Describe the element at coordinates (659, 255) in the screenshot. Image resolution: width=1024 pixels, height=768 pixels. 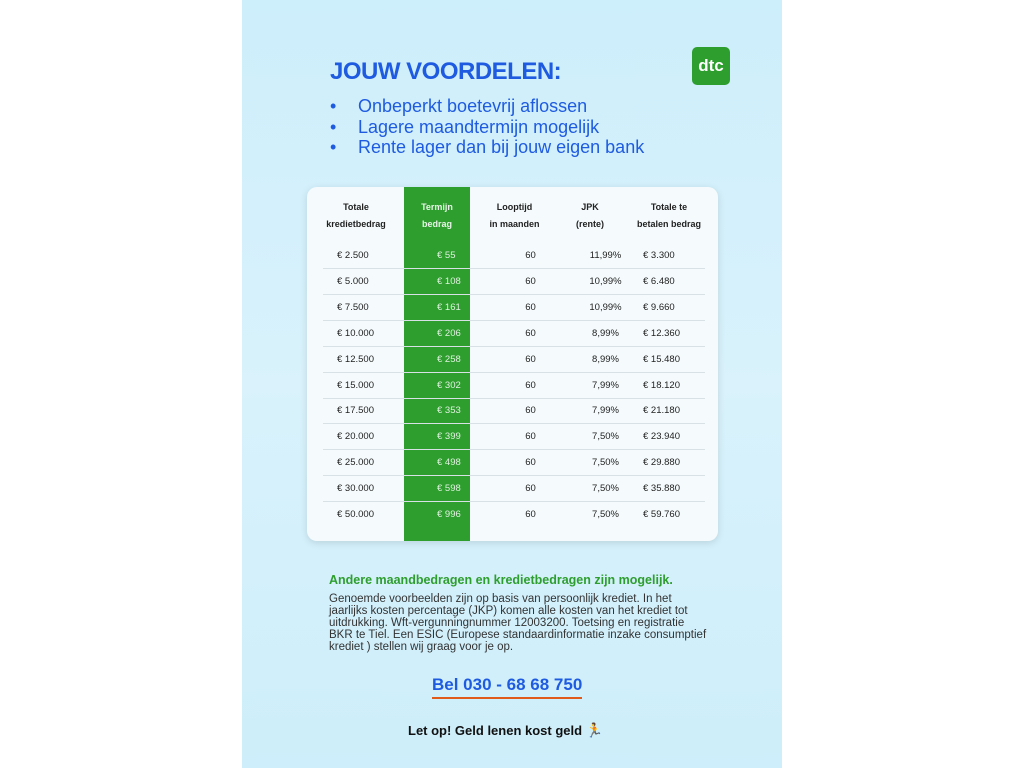
I see `table-cell: € 3.300` at that location.